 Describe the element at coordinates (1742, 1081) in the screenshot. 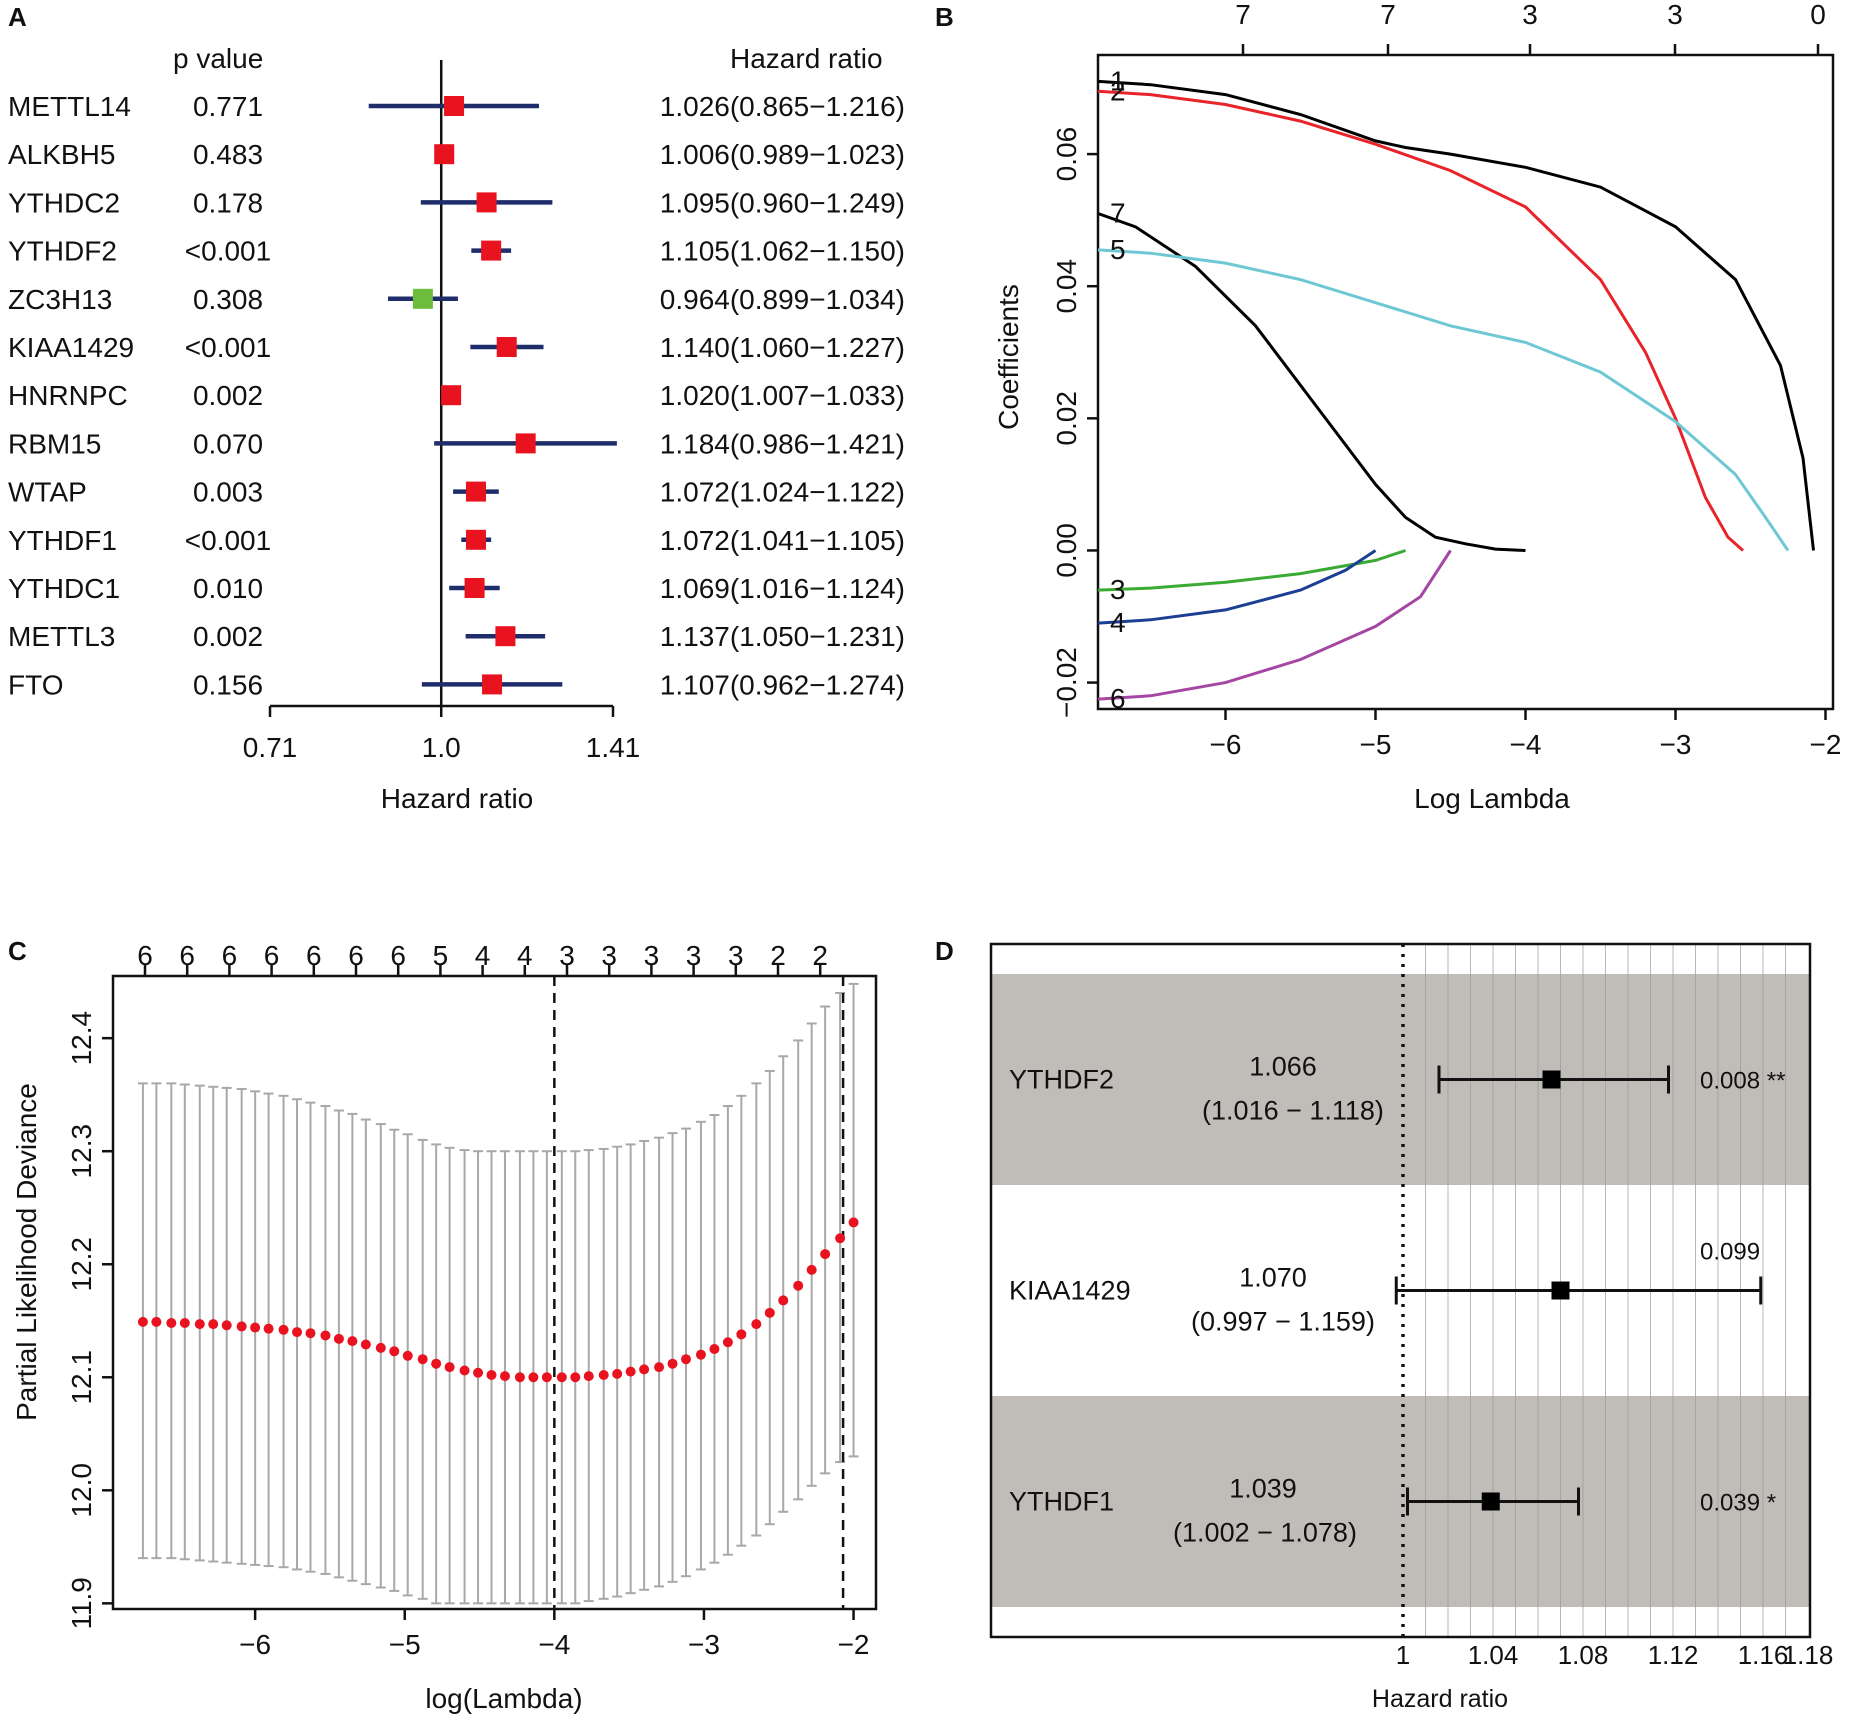

I see `p-value-text: 0.008 **` at that location.